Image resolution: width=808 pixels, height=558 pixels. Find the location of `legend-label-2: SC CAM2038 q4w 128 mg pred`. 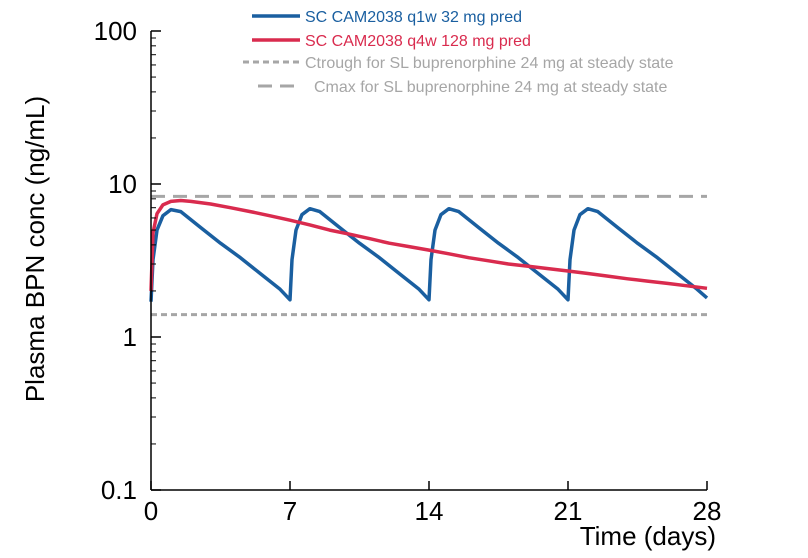

legend-label-2: SC CAM2038 q4w 128 mg pred is located at coordinates (418, 41).